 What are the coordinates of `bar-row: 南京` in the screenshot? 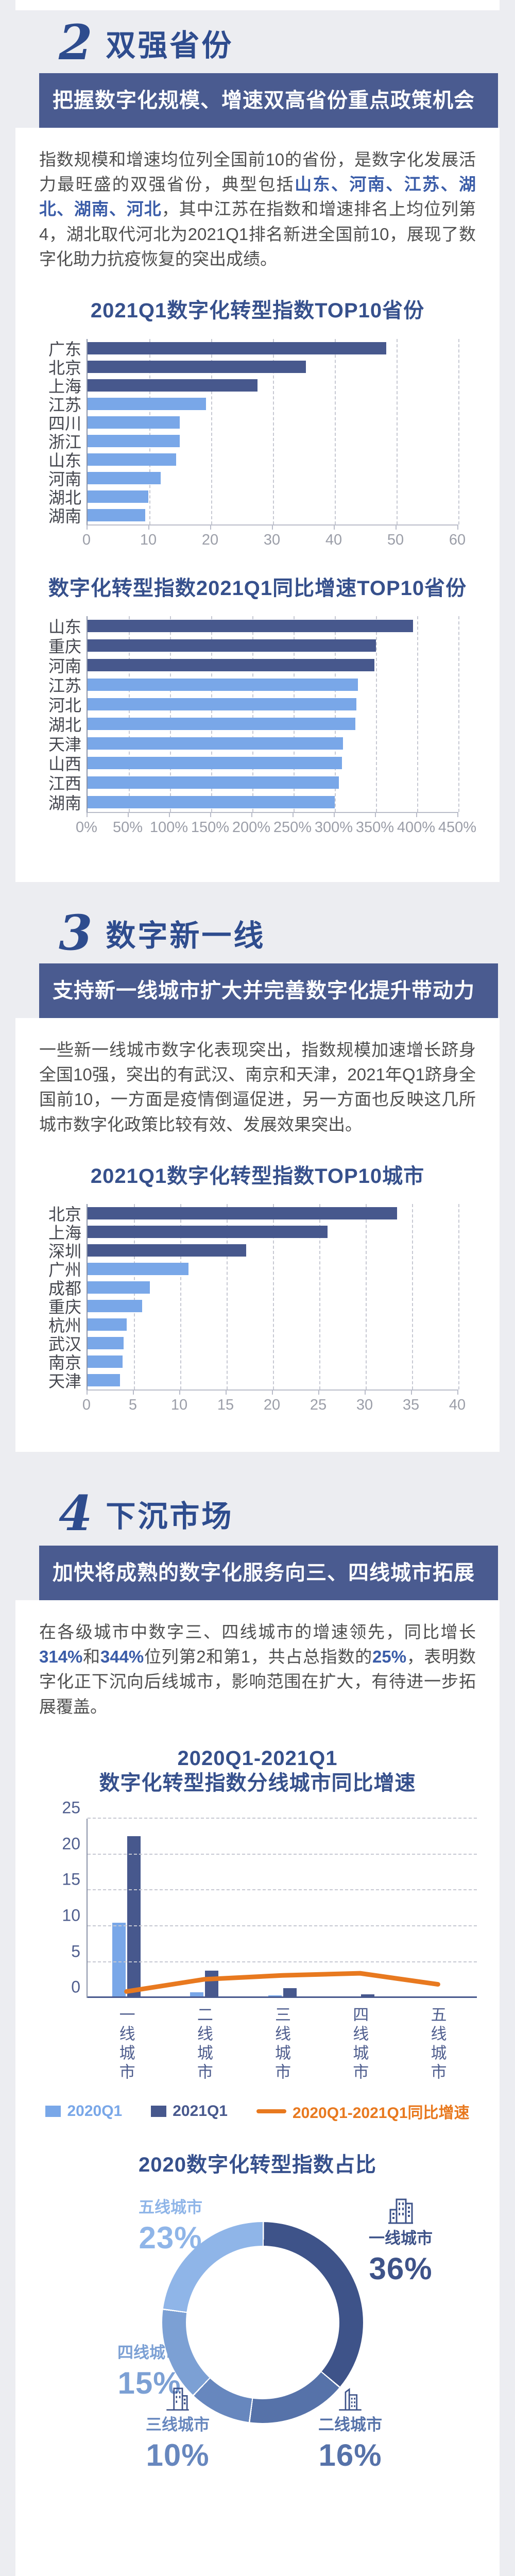 It's located at (253, 1362).